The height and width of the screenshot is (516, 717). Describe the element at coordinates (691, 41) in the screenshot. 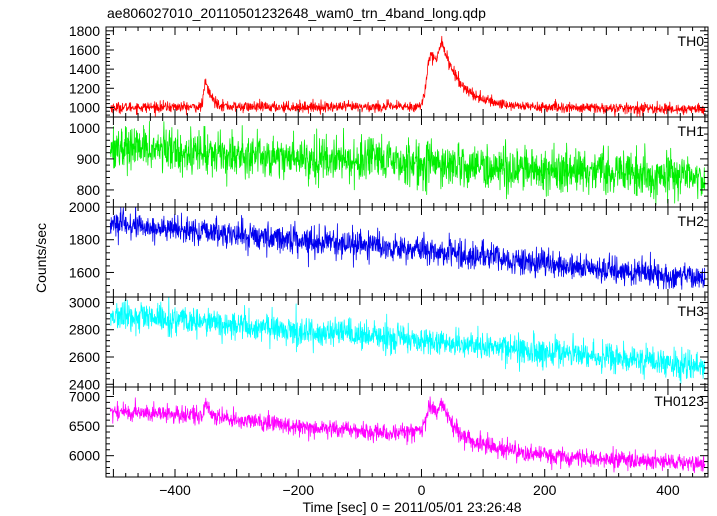

I see `panel-label-th0: TH0` at that location.